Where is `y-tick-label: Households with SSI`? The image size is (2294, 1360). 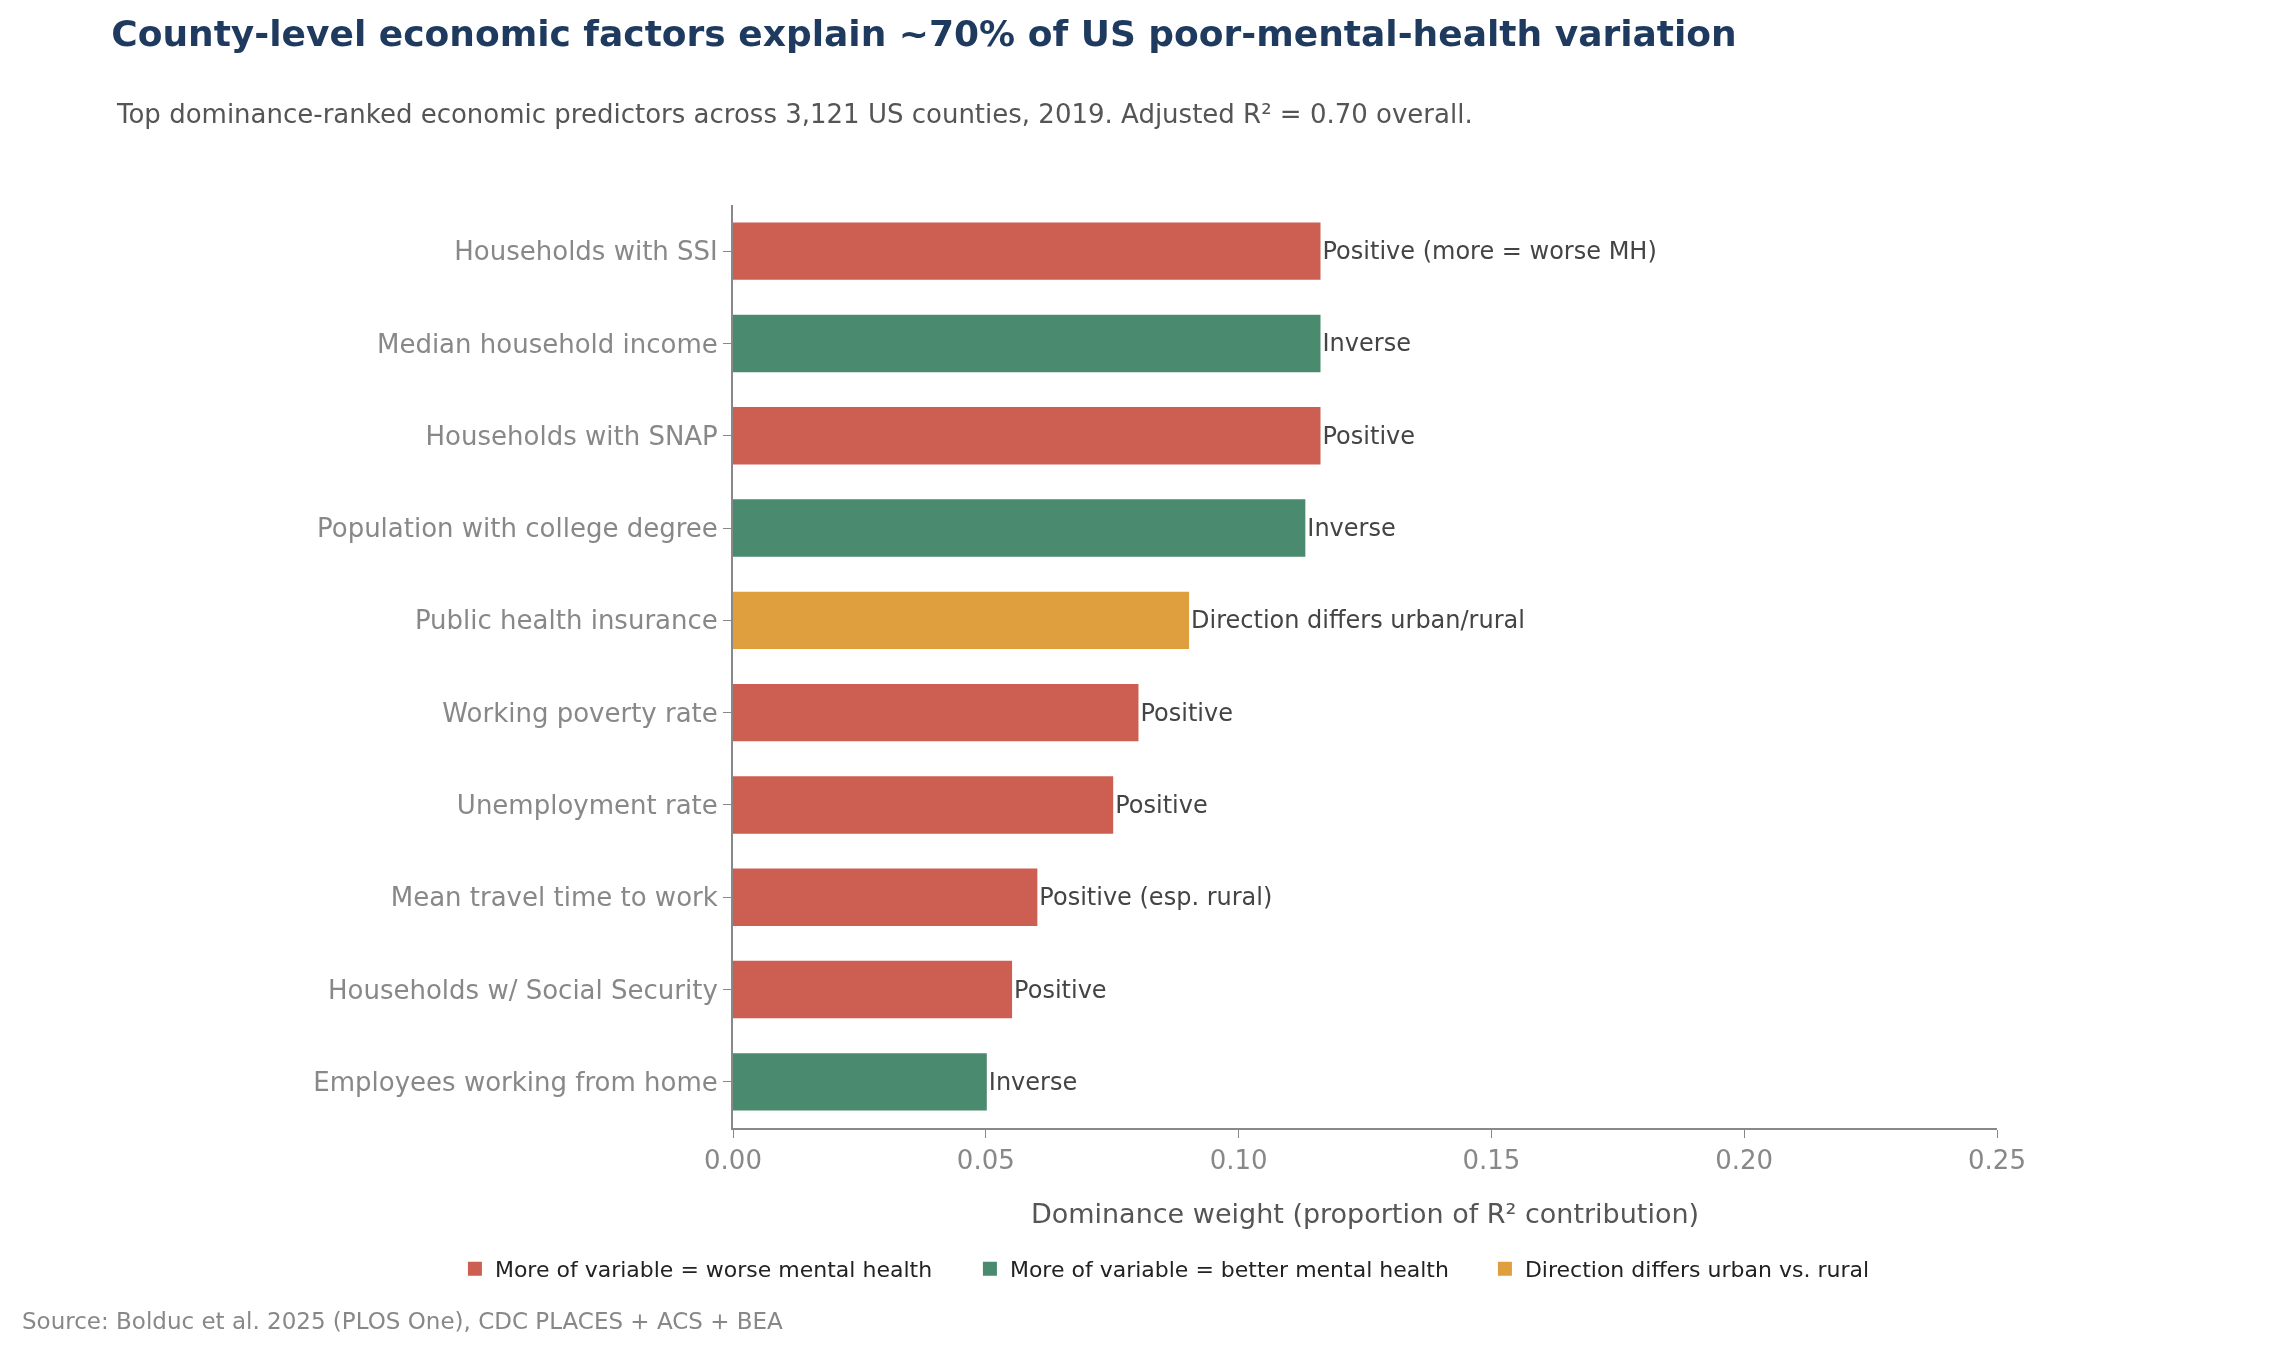
y-tick-label: Households with SSI is located at coordinates (586, 251).